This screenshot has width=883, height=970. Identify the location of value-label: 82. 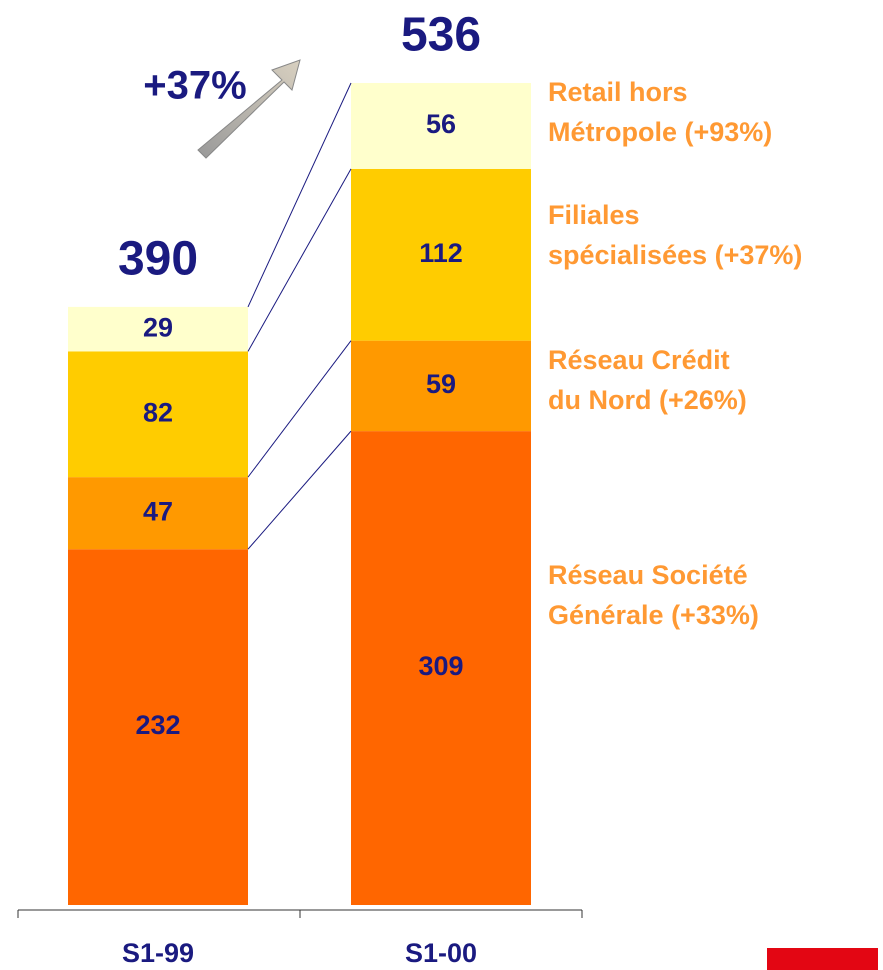
(158, 412).